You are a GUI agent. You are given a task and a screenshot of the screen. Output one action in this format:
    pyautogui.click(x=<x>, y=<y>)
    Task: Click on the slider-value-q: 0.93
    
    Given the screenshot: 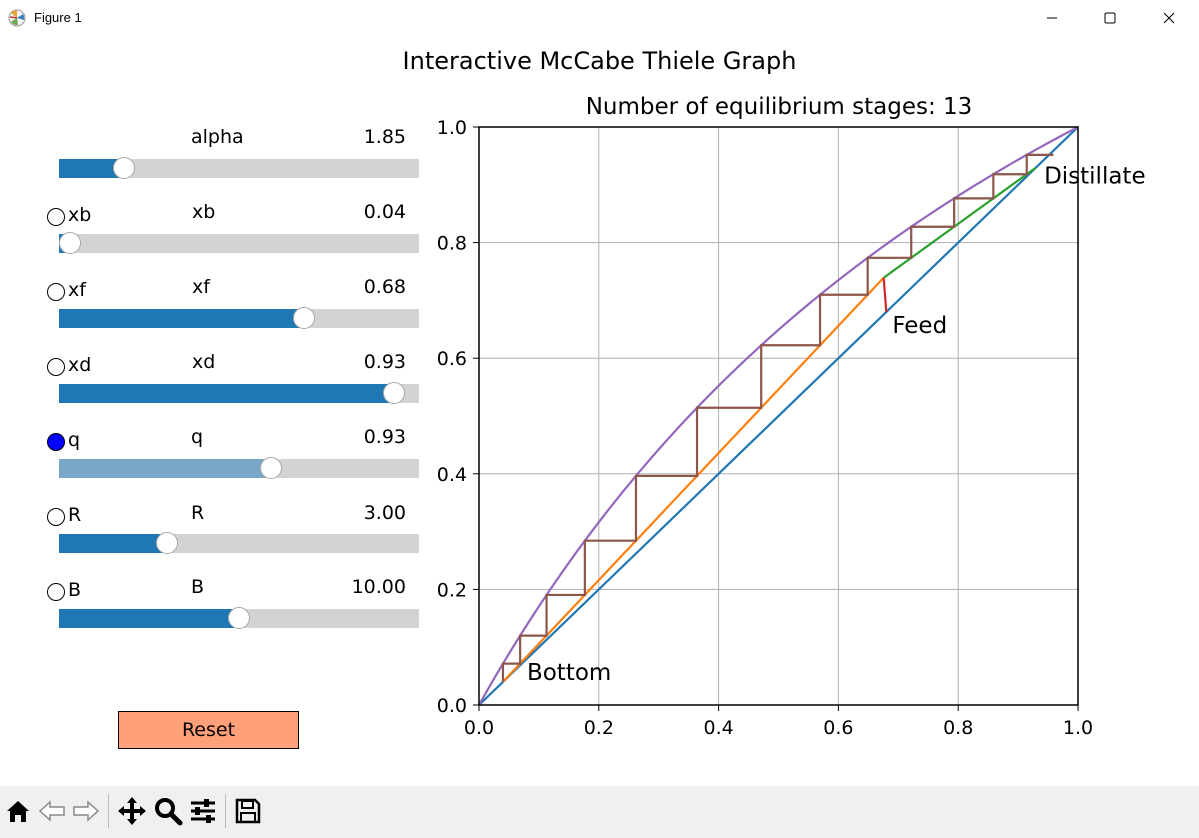 What is the action you would take?
    pyautogui.click(x=384, y=437)
    